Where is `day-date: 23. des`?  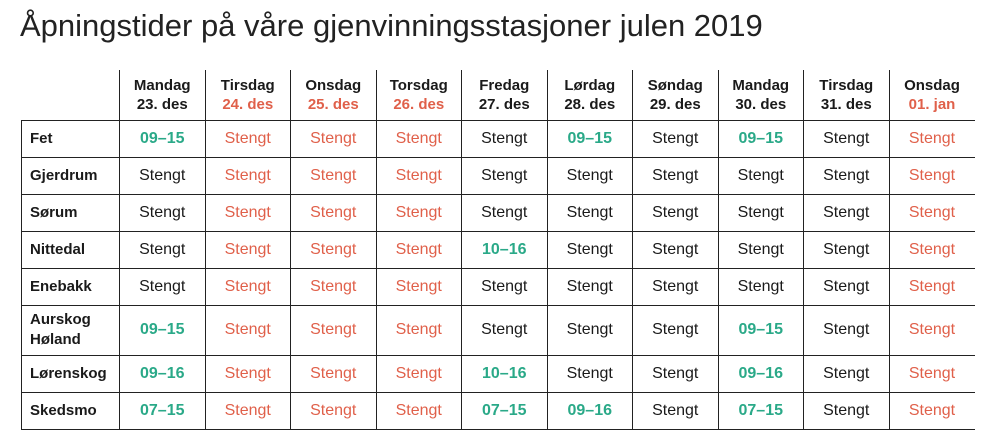
day-date: 23. des is located at coordinates (162, 104).